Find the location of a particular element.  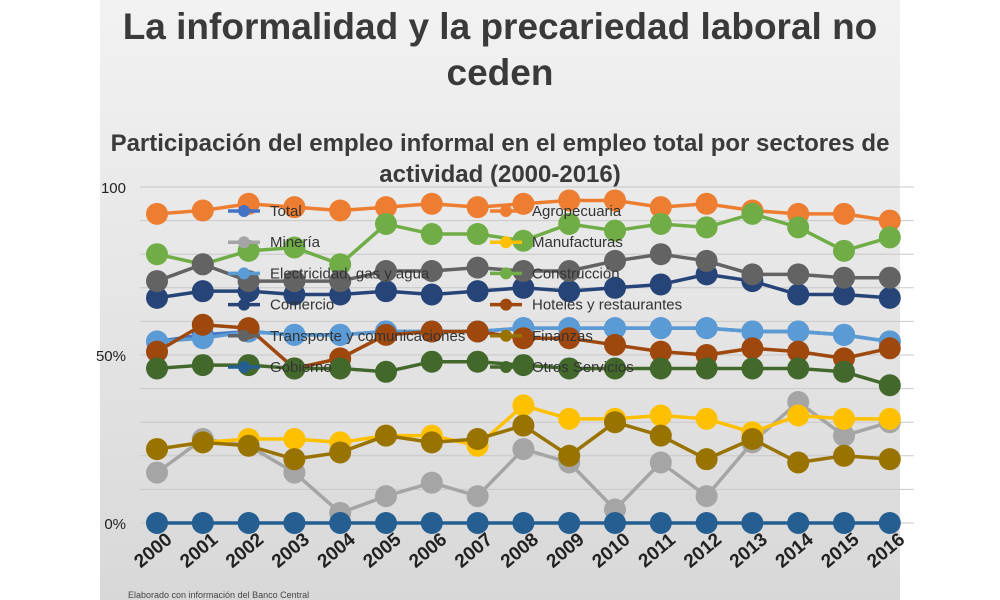

legend-label: Hoteles y restaurantes is located at coordinates (607, 305).